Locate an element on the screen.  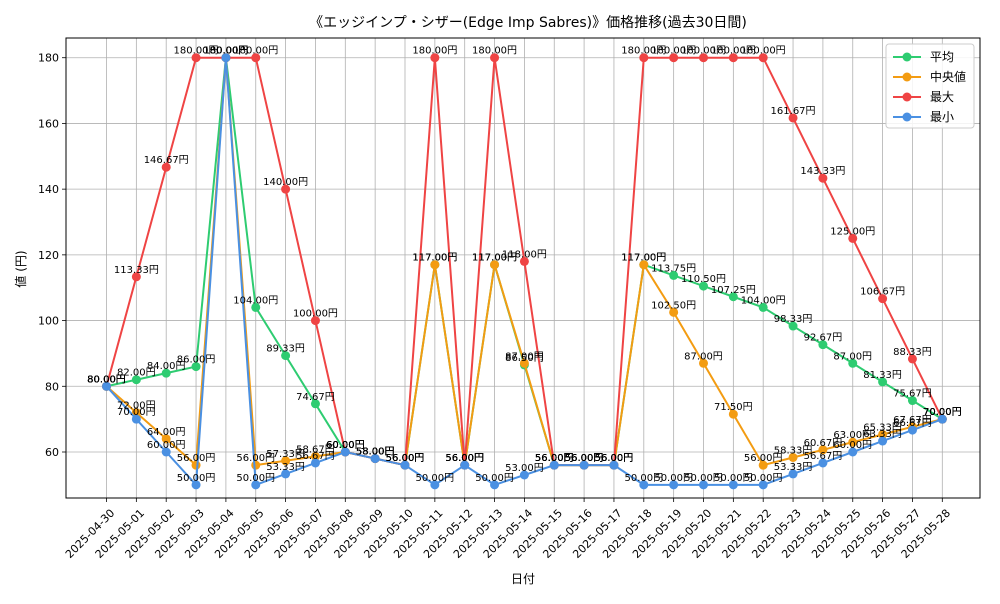
data-label: 106.67円 is located at coordinates (882, 292).